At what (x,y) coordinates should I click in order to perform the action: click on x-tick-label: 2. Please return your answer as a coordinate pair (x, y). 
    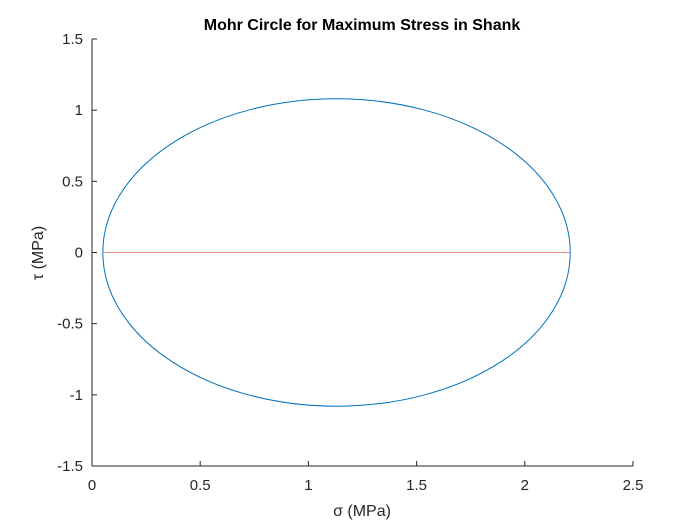
    Looking at the image, I should click on (525, 485).